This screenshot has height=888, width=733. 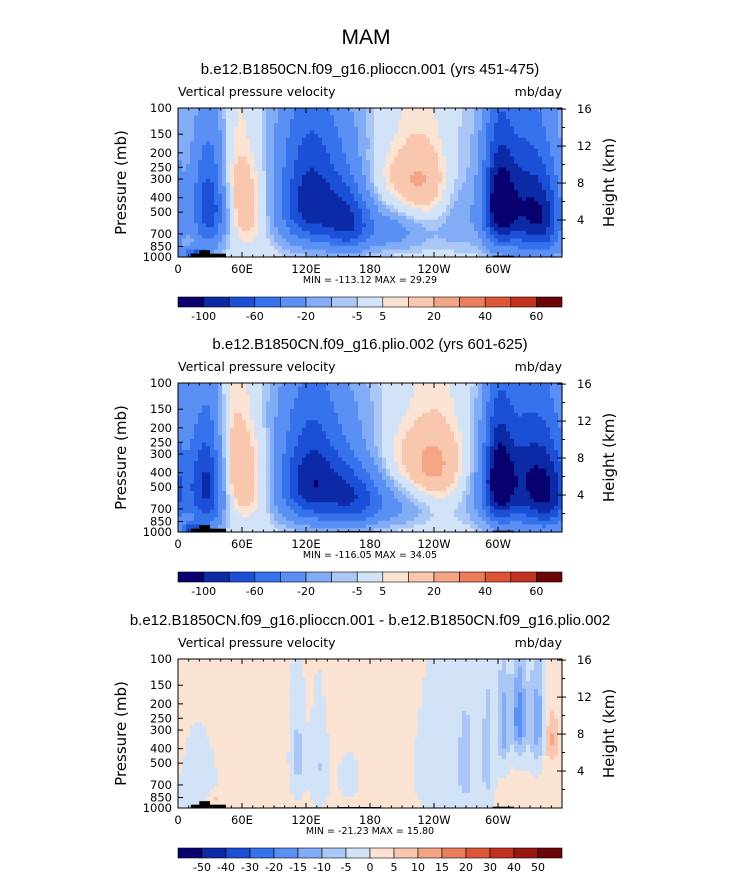 I want to click on terrain-block, so click(x=204, y=253).